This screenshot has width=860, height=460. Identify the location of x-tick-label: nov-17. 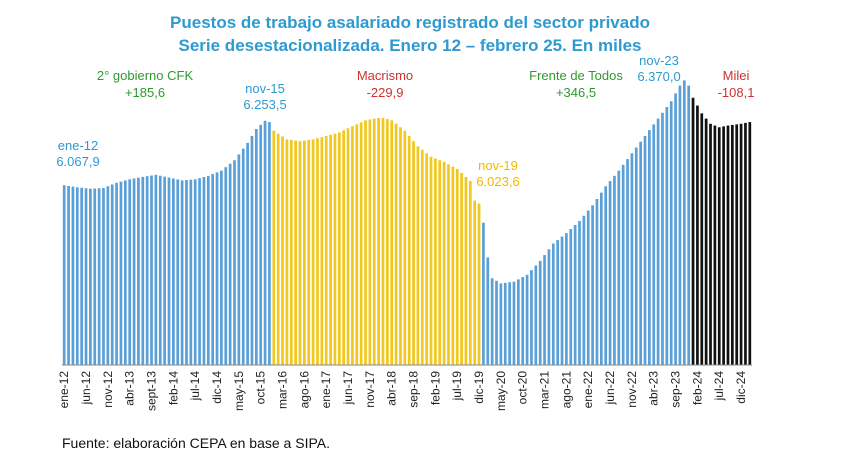
(370, 389).